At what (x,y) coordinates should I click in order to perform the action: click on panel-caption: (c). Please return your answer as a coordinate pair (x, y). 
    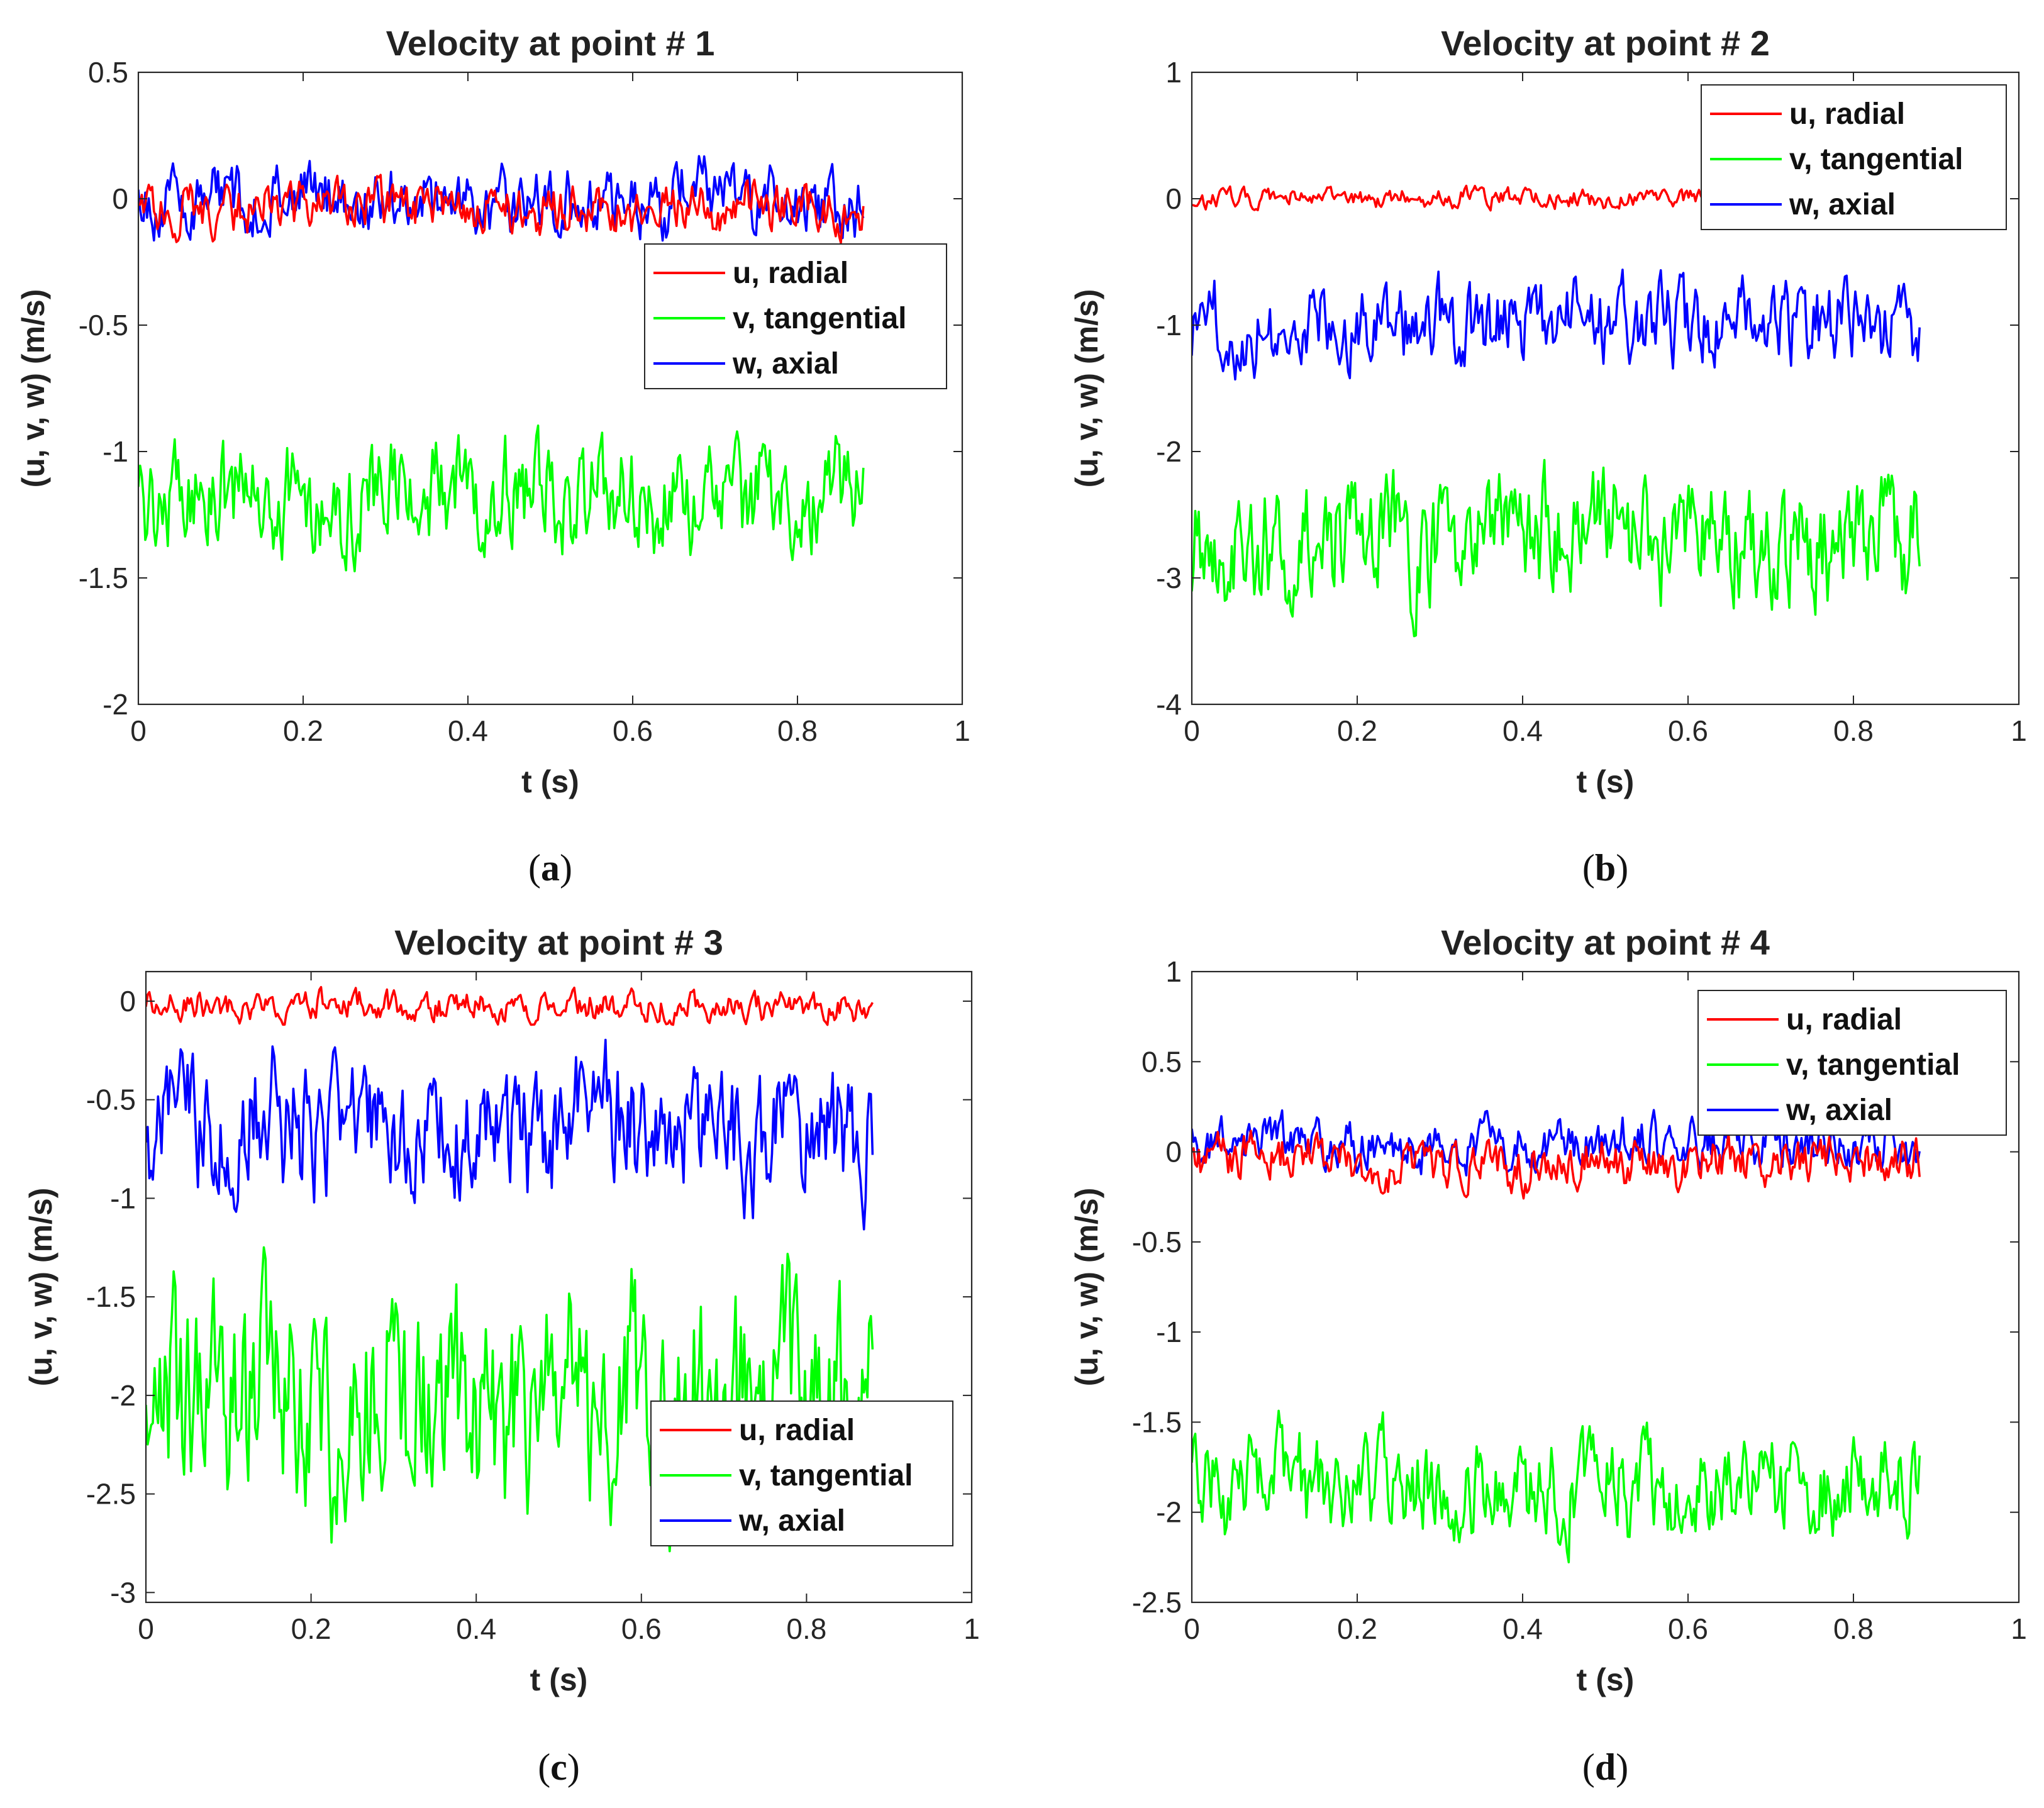
    Looking at the image, I should click on (559, 1767).